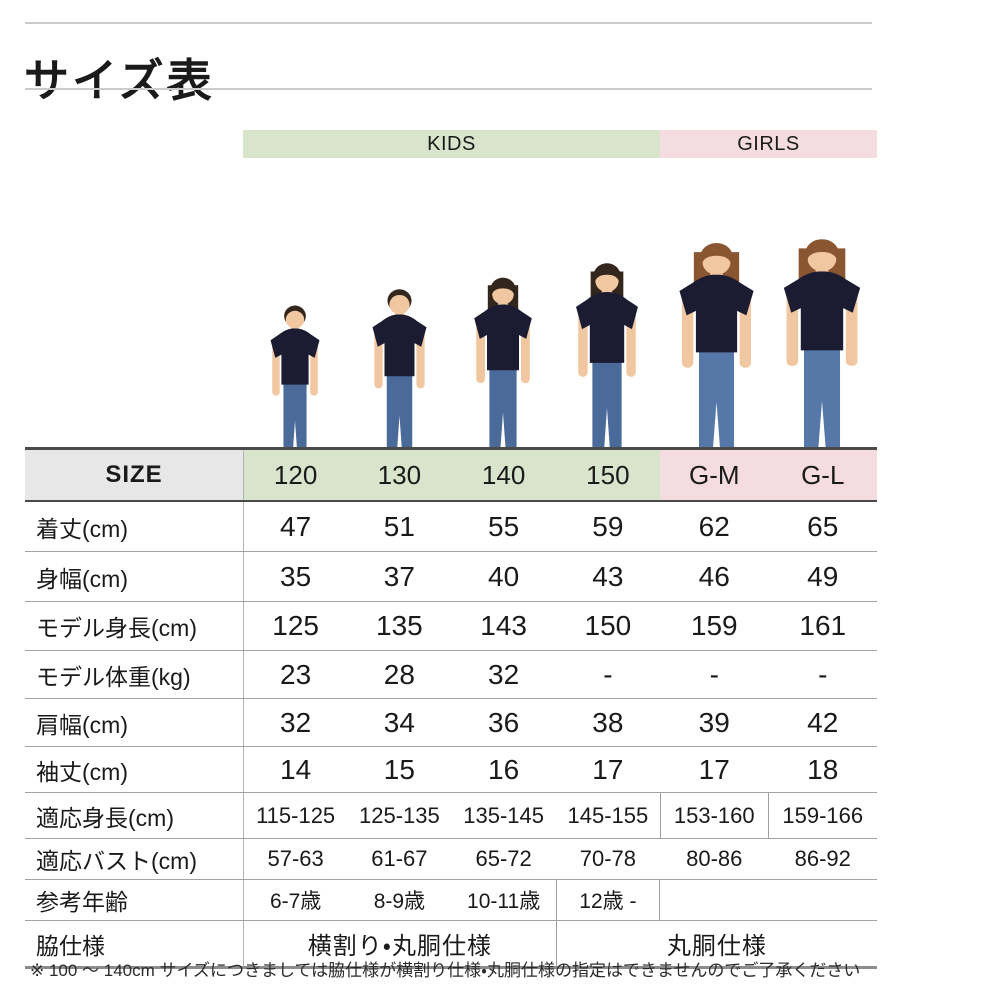  What do you see at coordinates (822, 475) in the screenshot?
I see `size-column-G-L: G-L` at bounding box center [822, 475].